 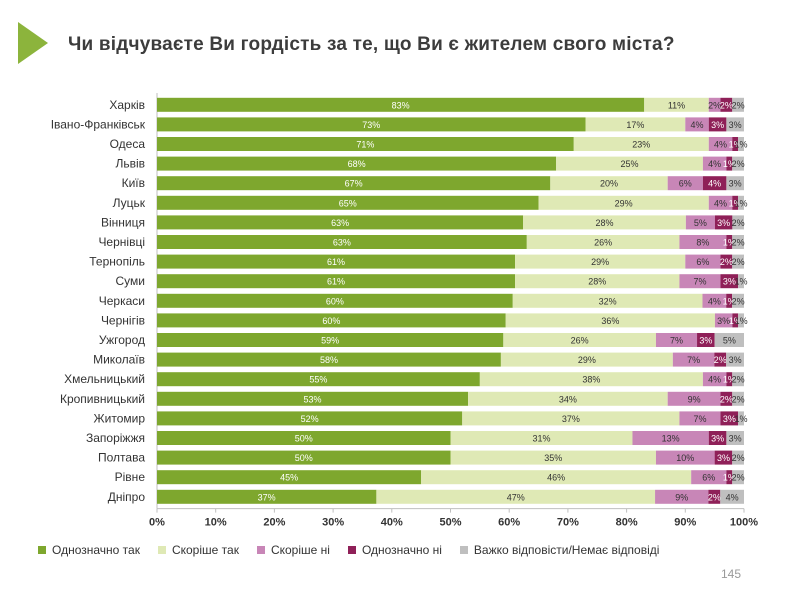 I want to click on legend-label: Важко відповісти/Немає відповіді, so click(x=566, y=550).